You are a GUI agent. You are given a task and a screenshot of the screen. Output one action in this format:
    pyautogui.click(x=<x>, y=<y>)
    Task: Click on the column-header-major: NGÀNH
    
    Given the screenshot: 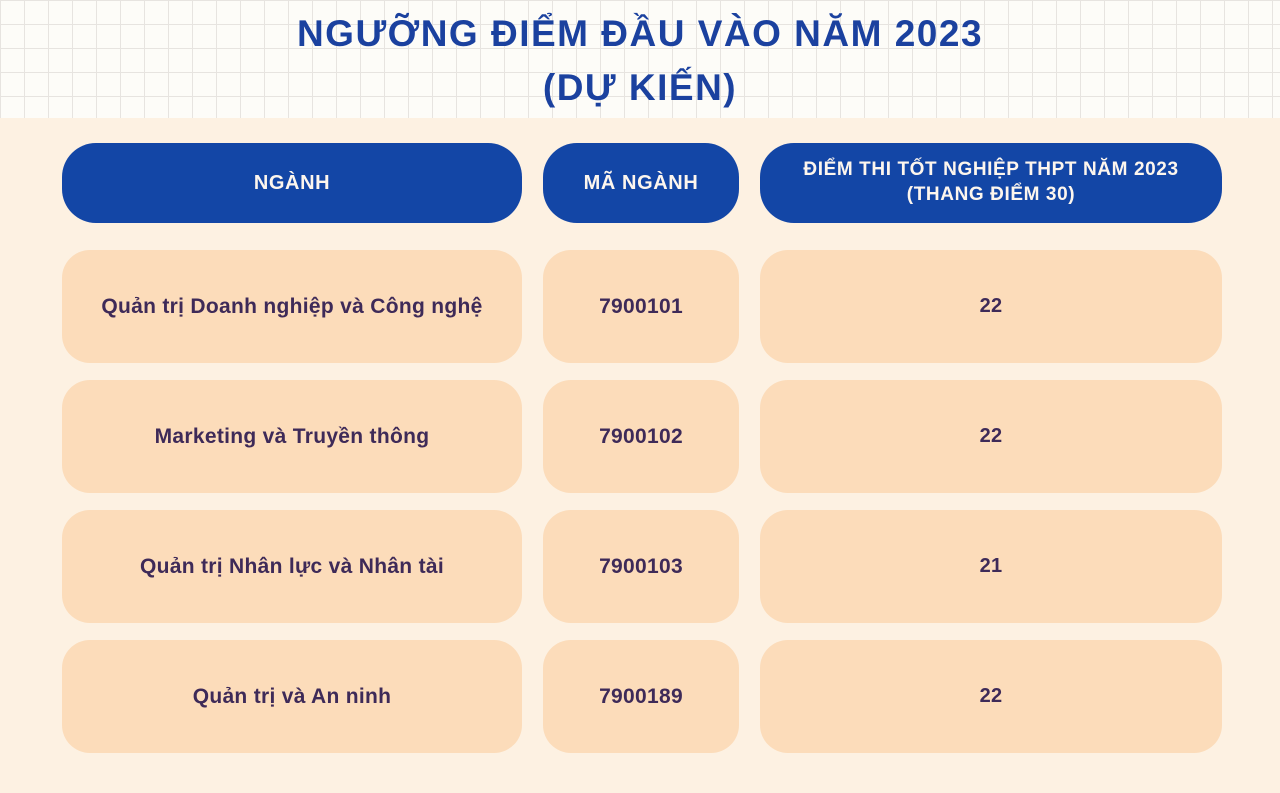 What is the action you would take?
    pyautogui.click(x=292, y=183)
    